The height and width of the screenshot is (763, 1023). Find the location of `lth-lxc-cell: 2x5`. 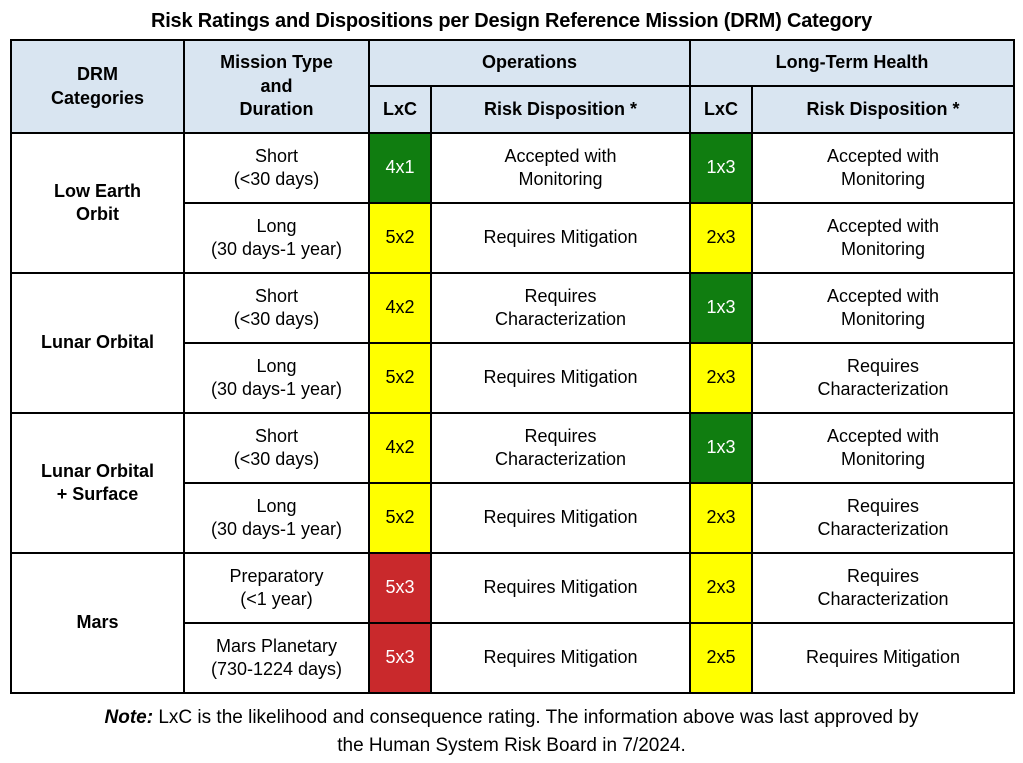

lth-lxc-cell: 2x5 is located at coordinates (721, 658).